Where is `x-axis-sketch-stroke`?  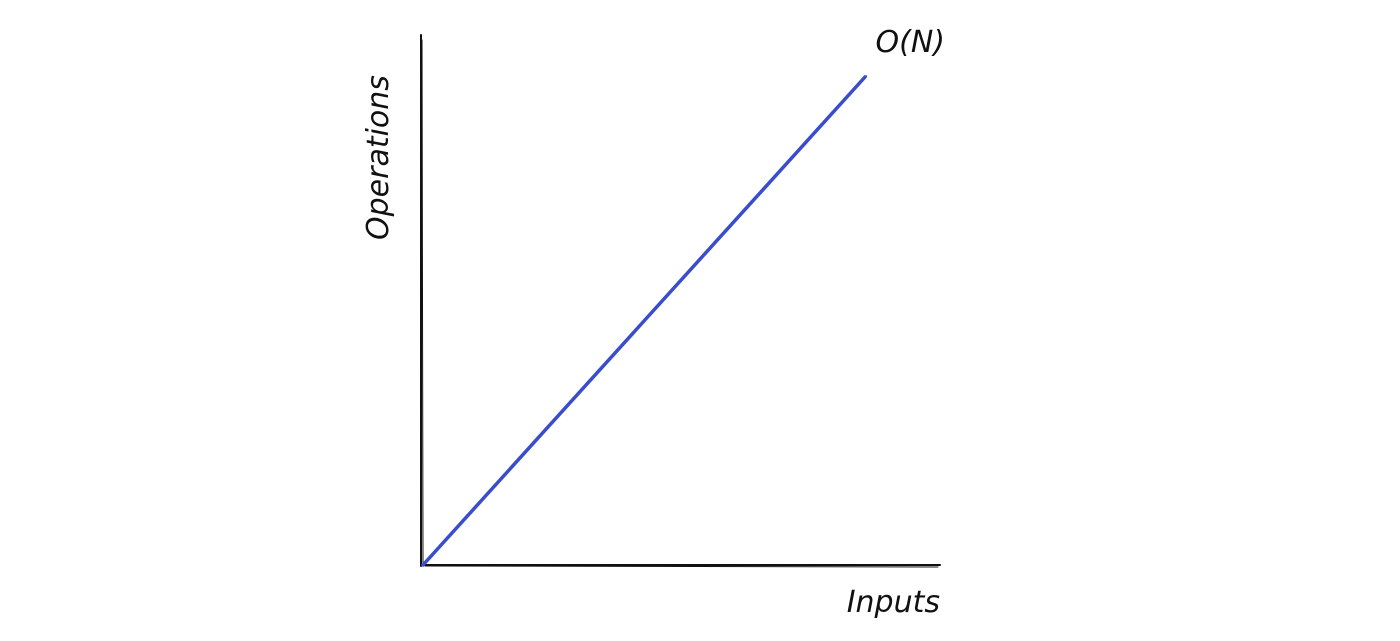
x-axis-sketch-stroke is located at coordinates (681, 566).